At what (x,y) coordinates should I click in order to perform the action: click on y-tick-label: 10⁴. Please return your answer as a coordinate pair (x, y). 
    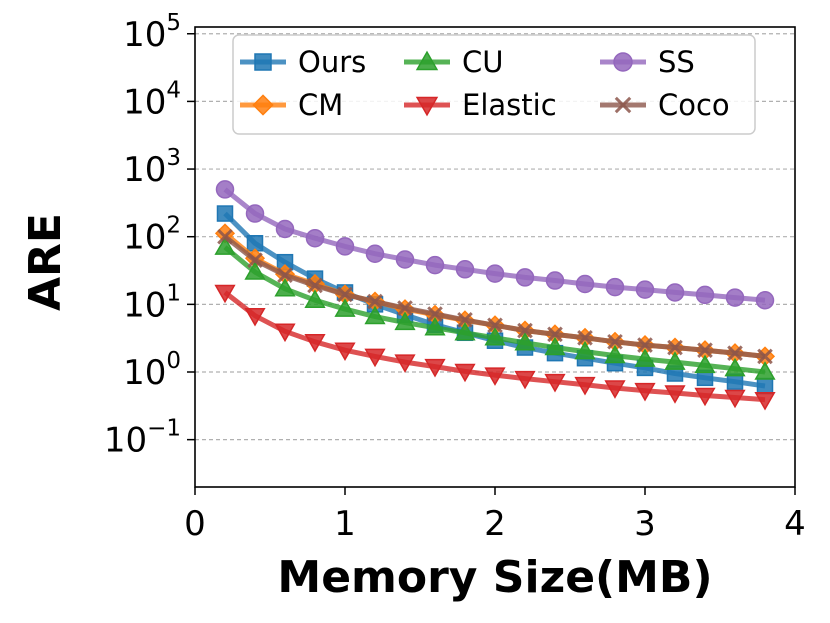
    Looking at the image, I should click on (152, 99).